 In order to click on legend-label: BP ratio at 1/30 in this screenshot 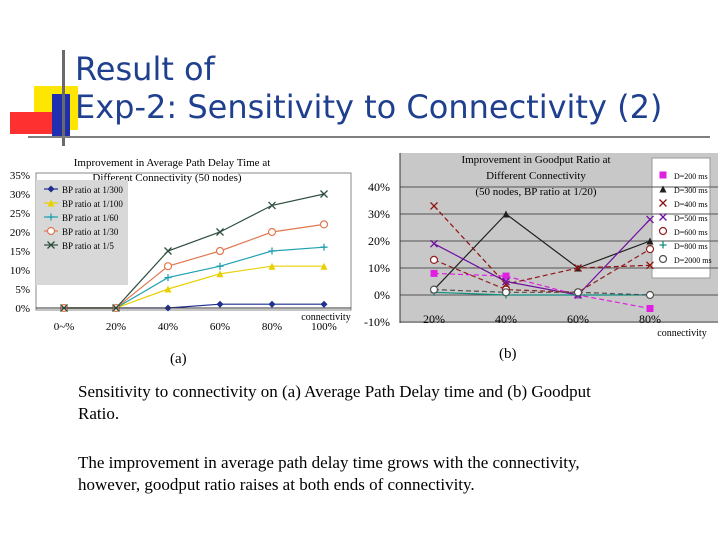, I will do `click(90, 232)`.